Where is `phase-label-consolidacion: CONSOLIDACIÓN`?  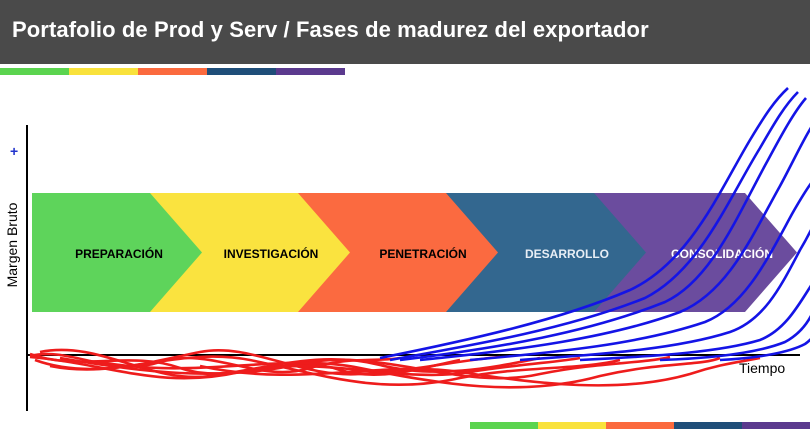 phase-label-consolidacion: CONSOLIDACIÓN is located at coordinates (722, 253).